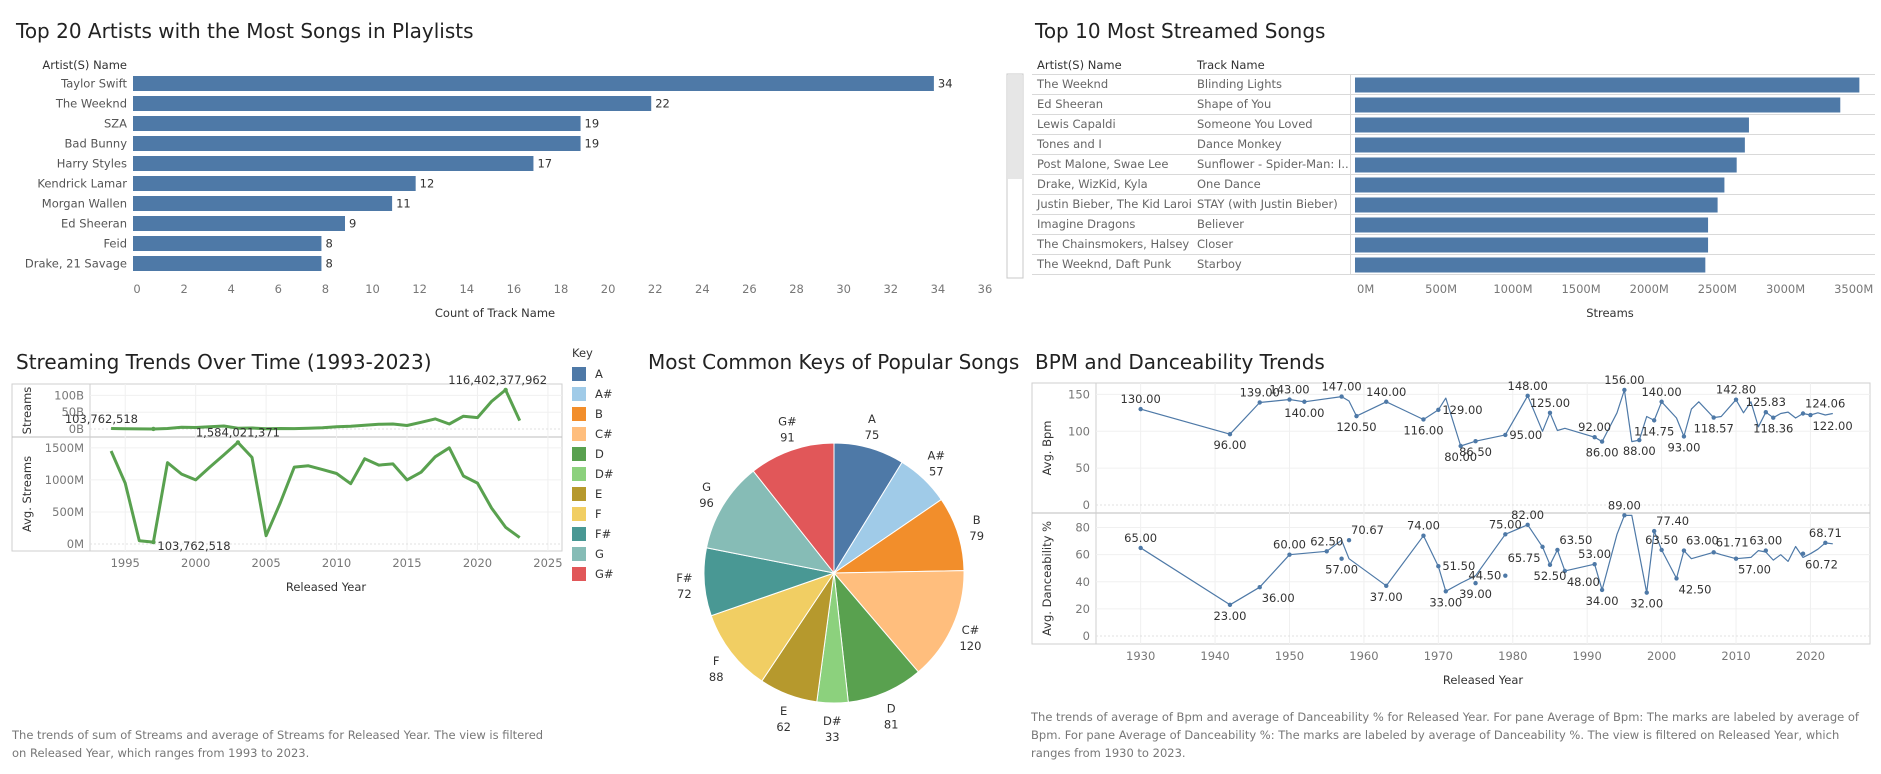  I want to click on x-tick-label: 22, so click(655, 289).